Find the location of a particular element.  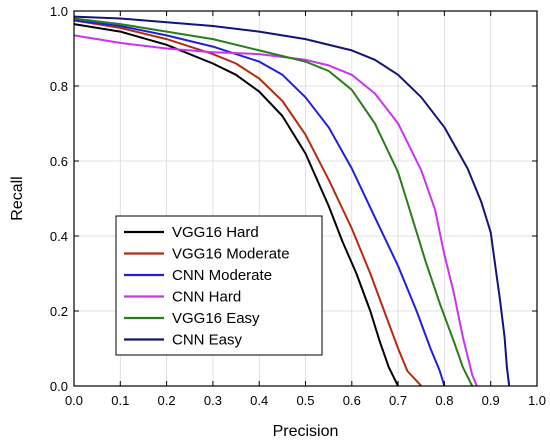

y-tick-label-5: 1.0 is located at coordinates (59, 11).